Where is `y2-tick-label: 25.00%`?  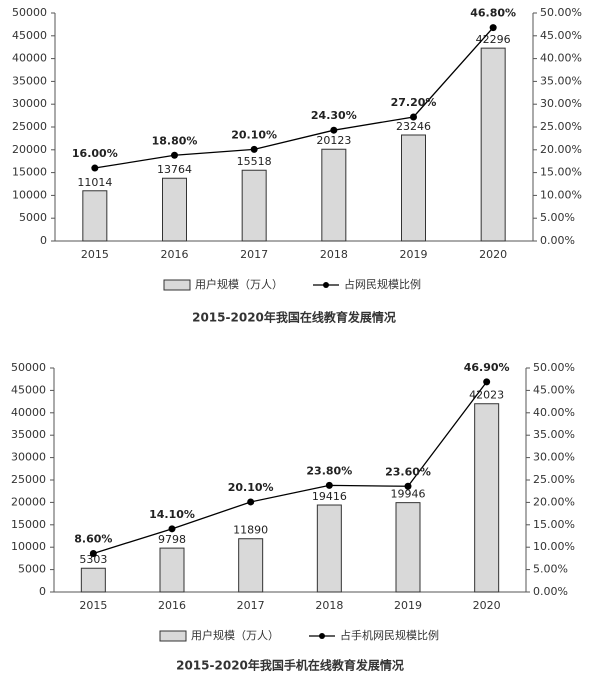 y2-tick-label: 25.00% is located at coordinates (554, 479).